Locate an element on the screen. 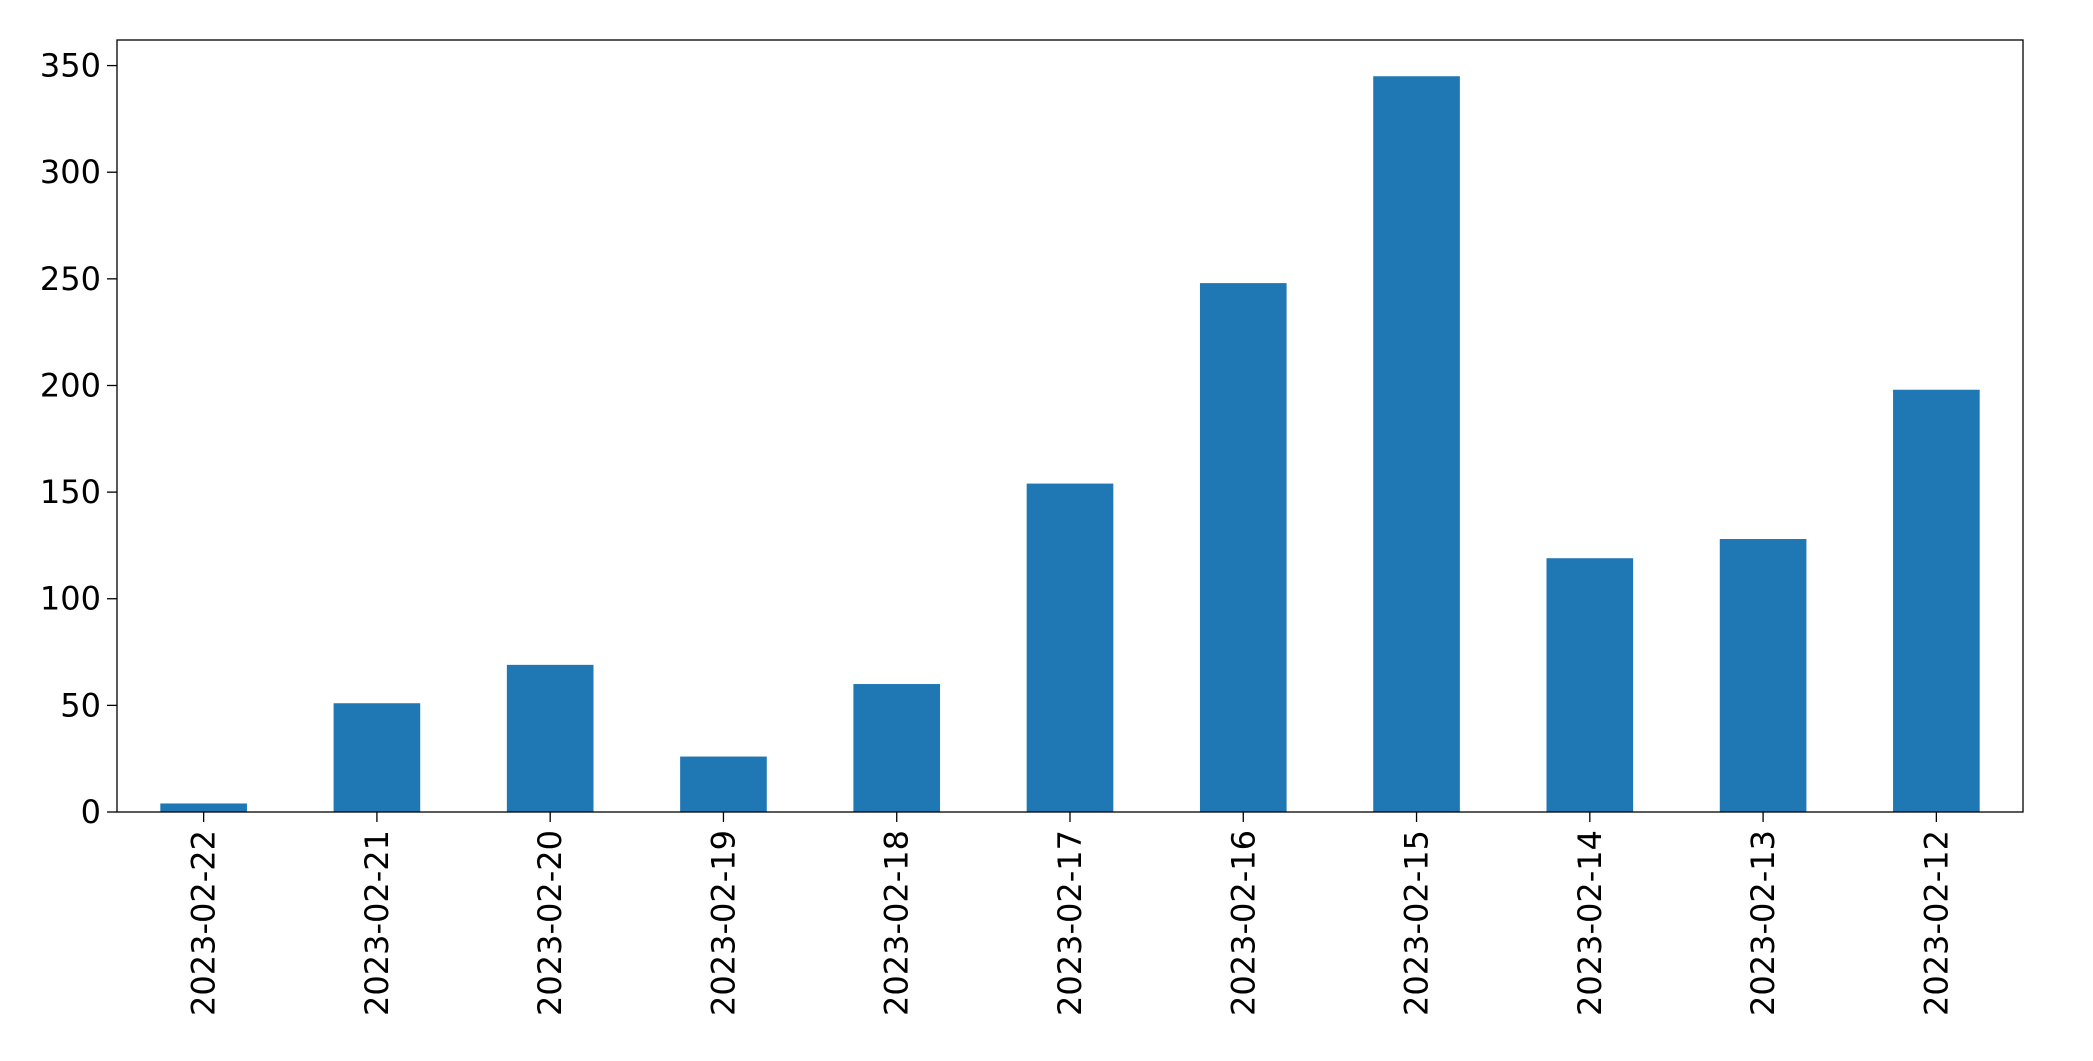 The height and width of the screenshot is (1061, 2093). y-tick-label: 100 is located at coordinates (70, 599).